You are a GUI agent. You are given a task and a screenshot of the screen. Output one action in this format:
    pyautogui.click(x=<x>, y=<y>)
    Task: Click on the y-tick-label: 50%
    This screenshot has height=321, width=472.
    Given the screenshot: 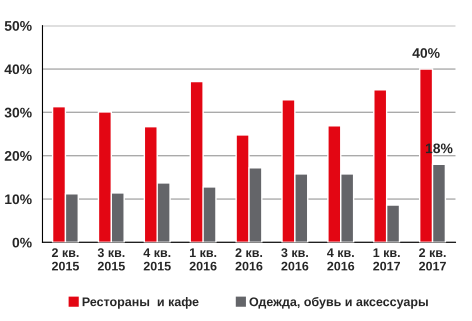 What is the action you would take?
    pyautogui.click(x=18, y=26)
    